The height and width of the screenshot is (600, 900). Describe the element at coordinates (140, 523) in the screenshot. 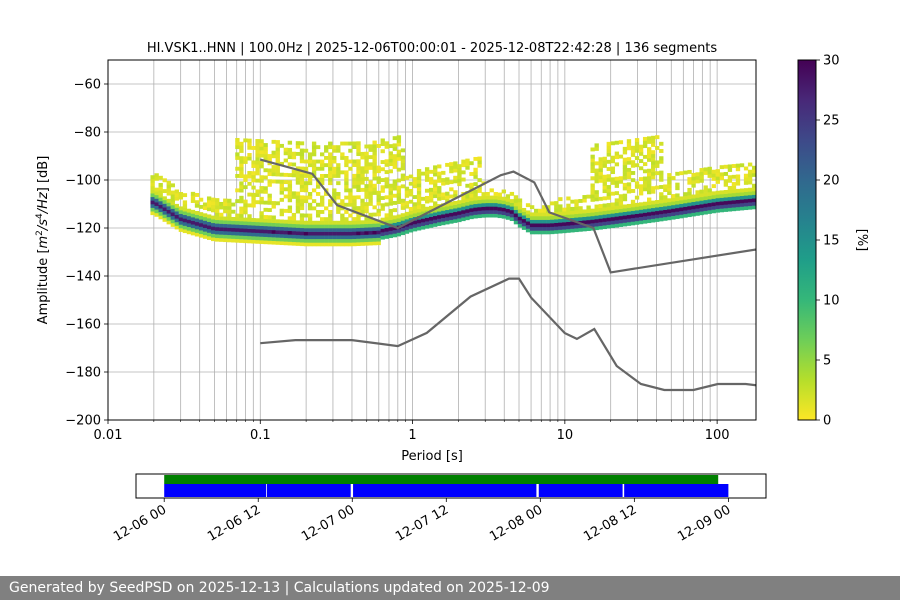

I see `timeline-tick-label: 12-06 00` at that location.